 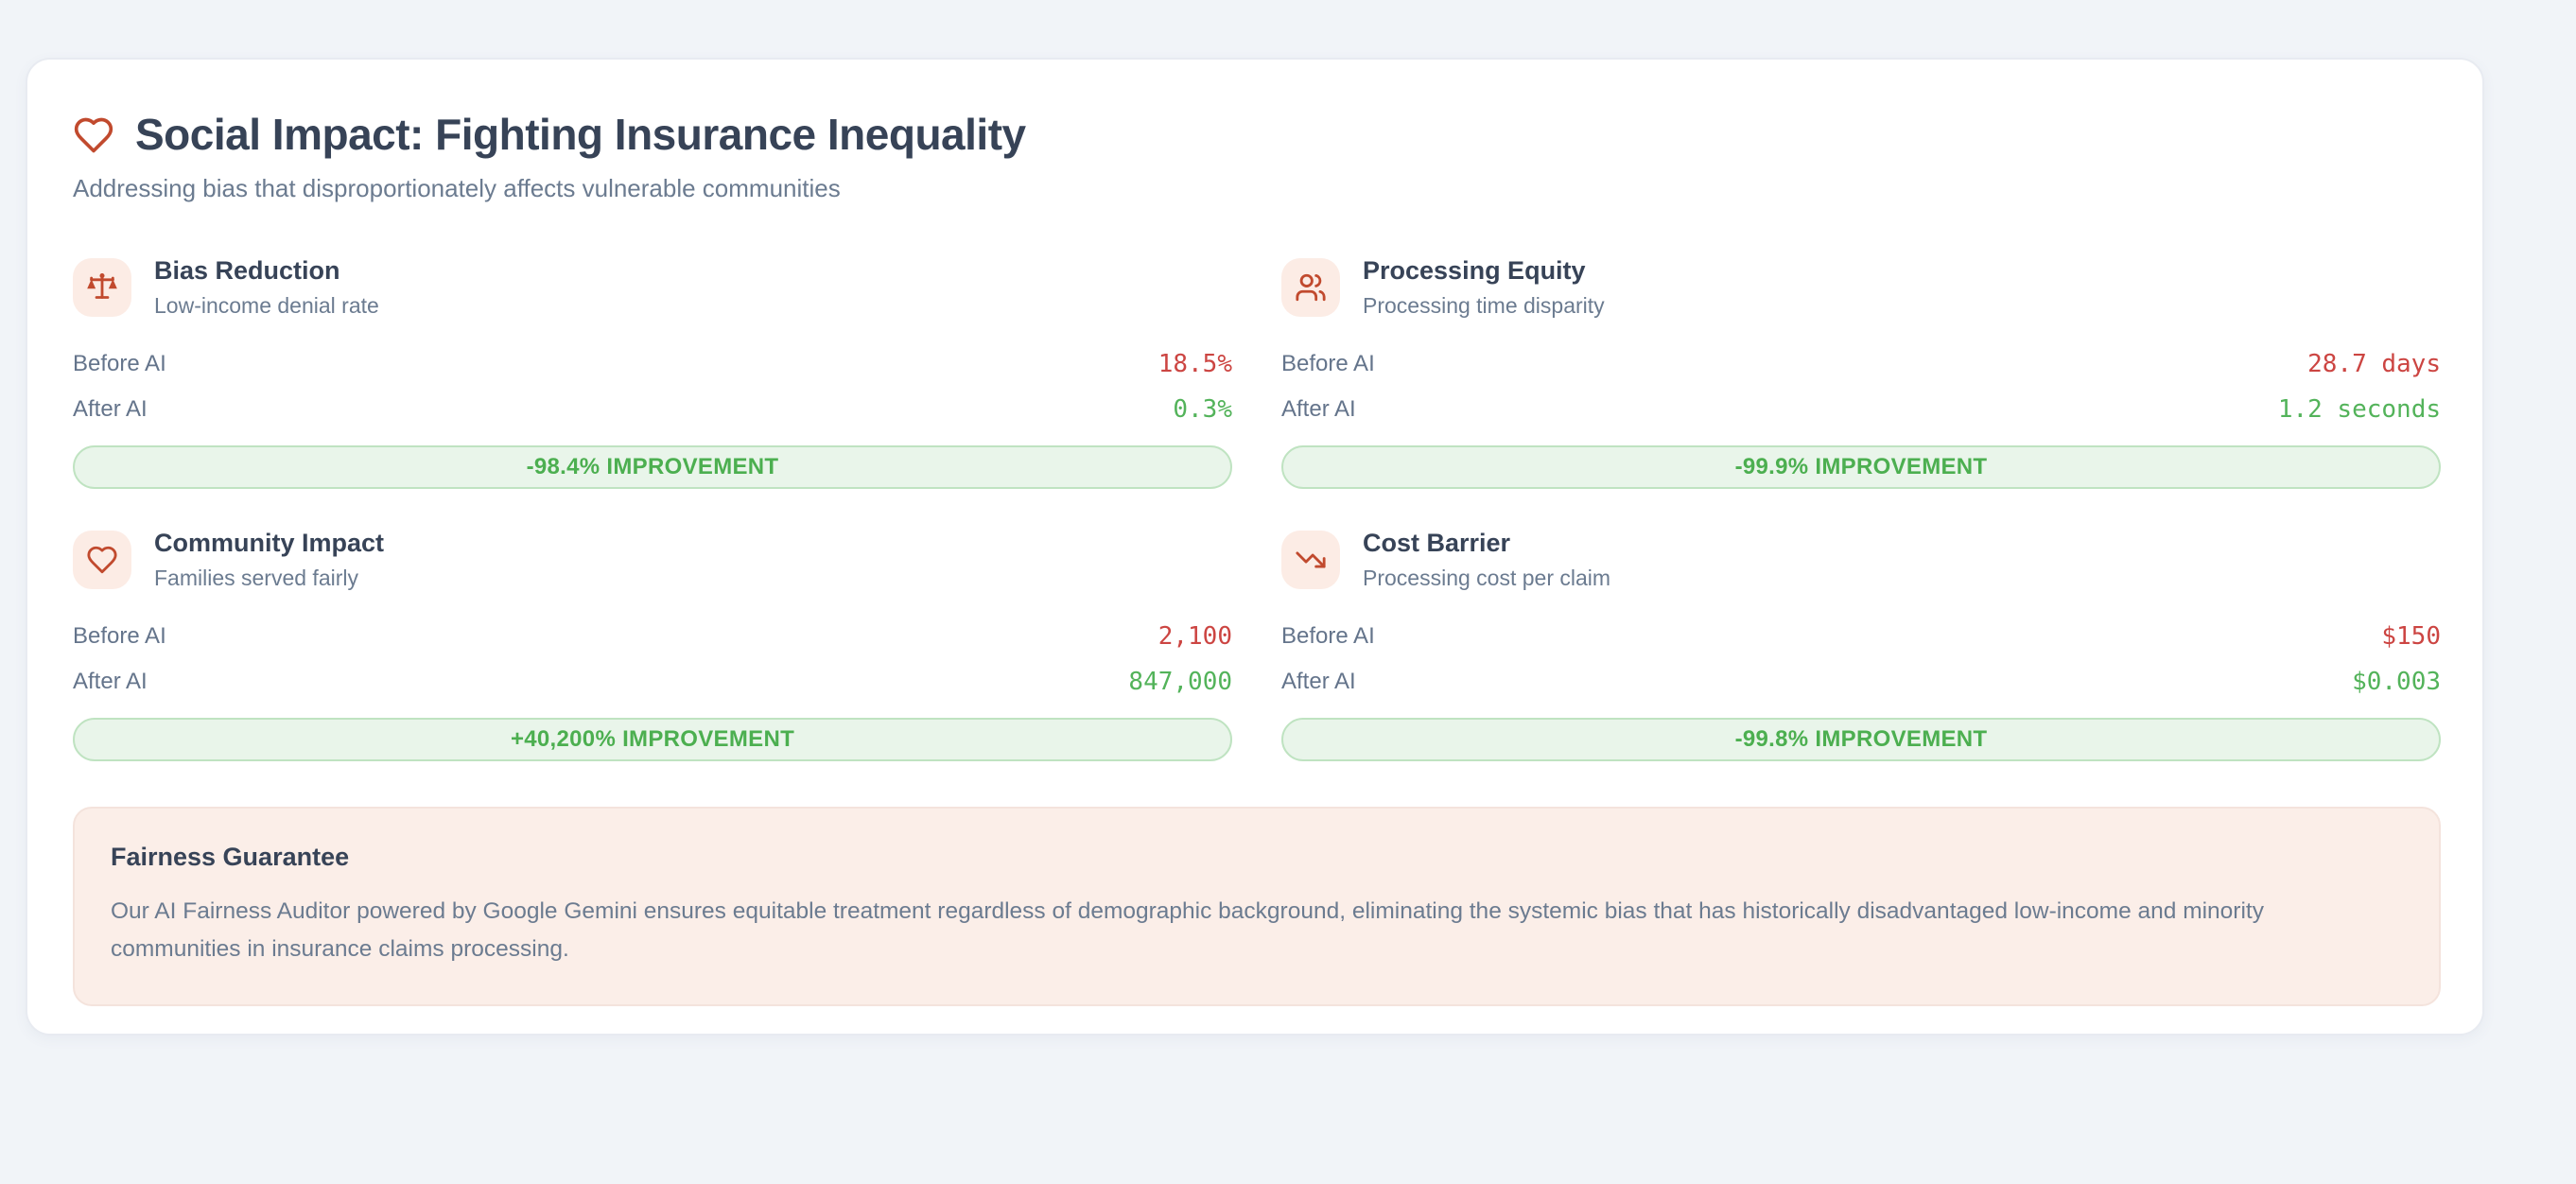 I want to click on after-ai-value: 847,000, so click(x=1180, y=682).